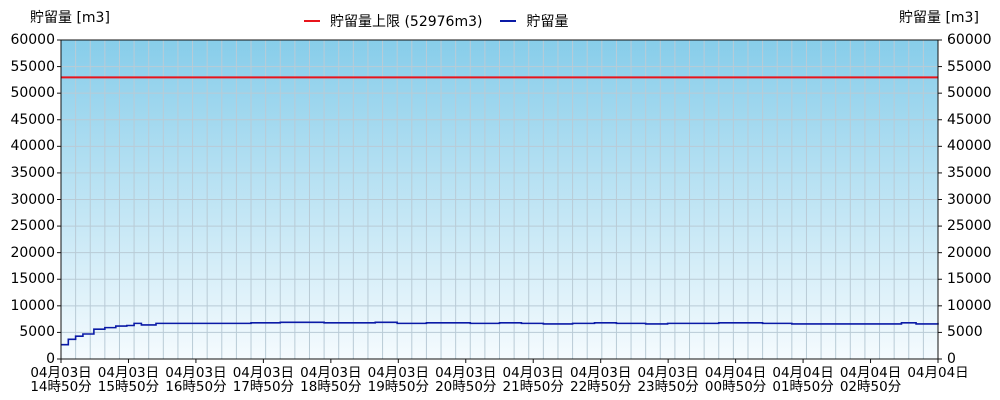 This screenshot has width=1000, height=400. What do you see at coordinates (969, 305) in the screenshot?
I see `y-tick-label-right: 10000` at bounding box center [969, 305].